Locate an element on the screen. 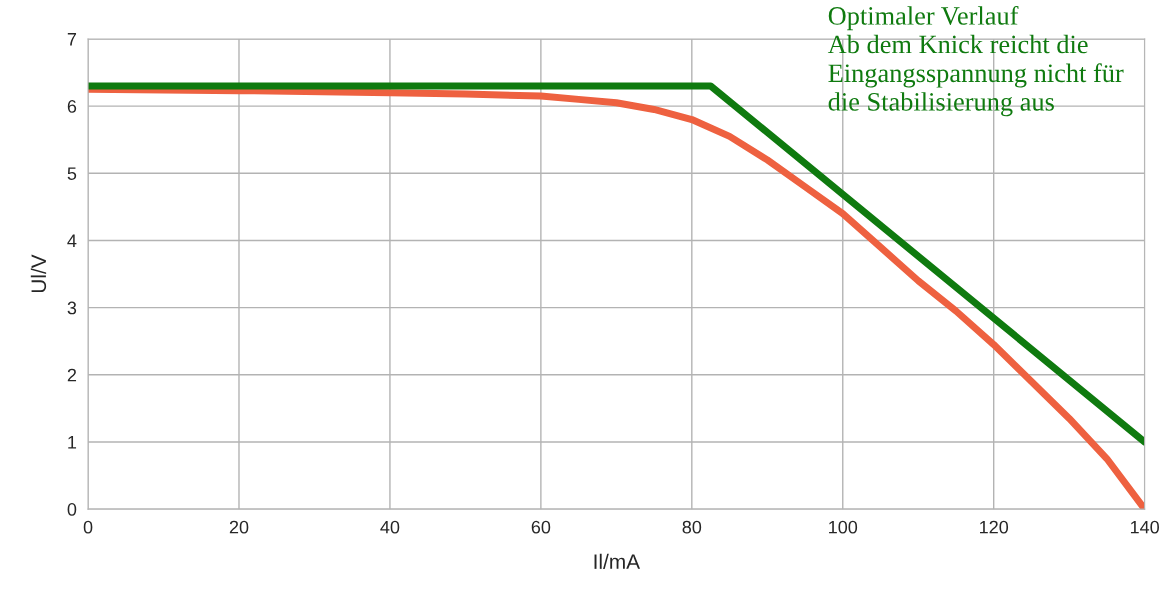  x-tick-label: 140 is located at coordinates (1145, 527).